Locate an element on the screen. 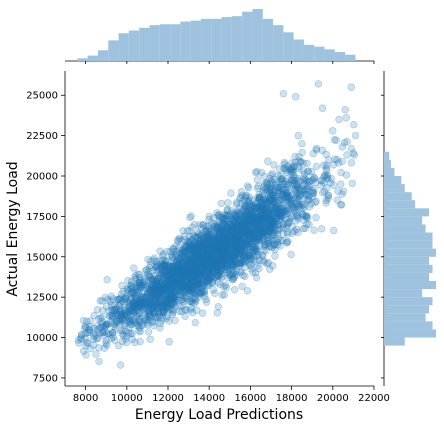  x-axis-ticks: 8000 10000 12000 14000 16000 18000 20000 22000 is located at coordinates (231, 395).